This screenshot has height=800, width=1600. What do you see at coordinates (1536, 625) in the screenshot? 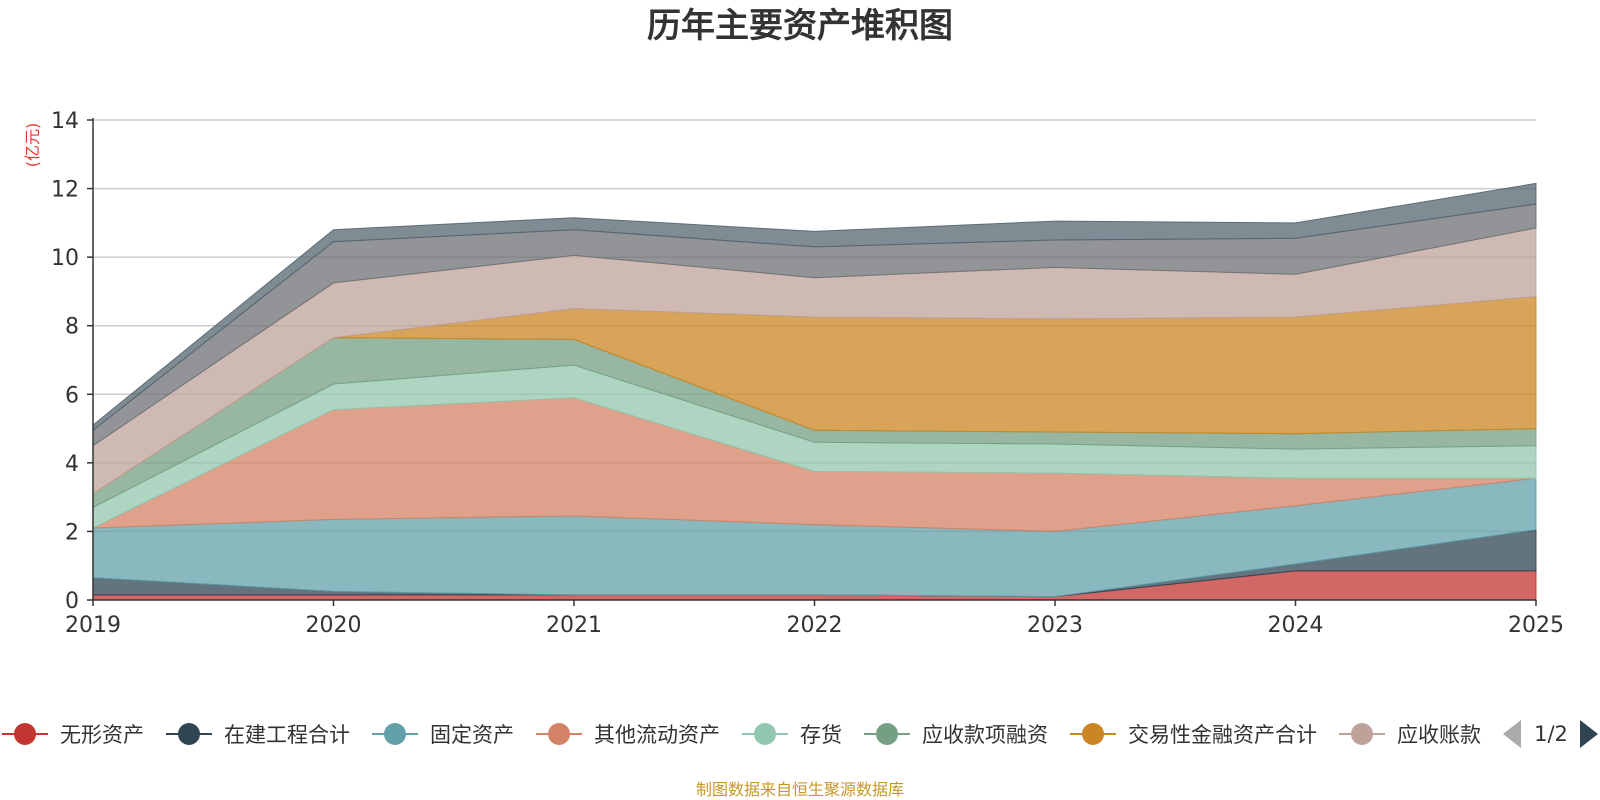
I see `x-tick-label: 2025` at bounding box center [1536, 625].